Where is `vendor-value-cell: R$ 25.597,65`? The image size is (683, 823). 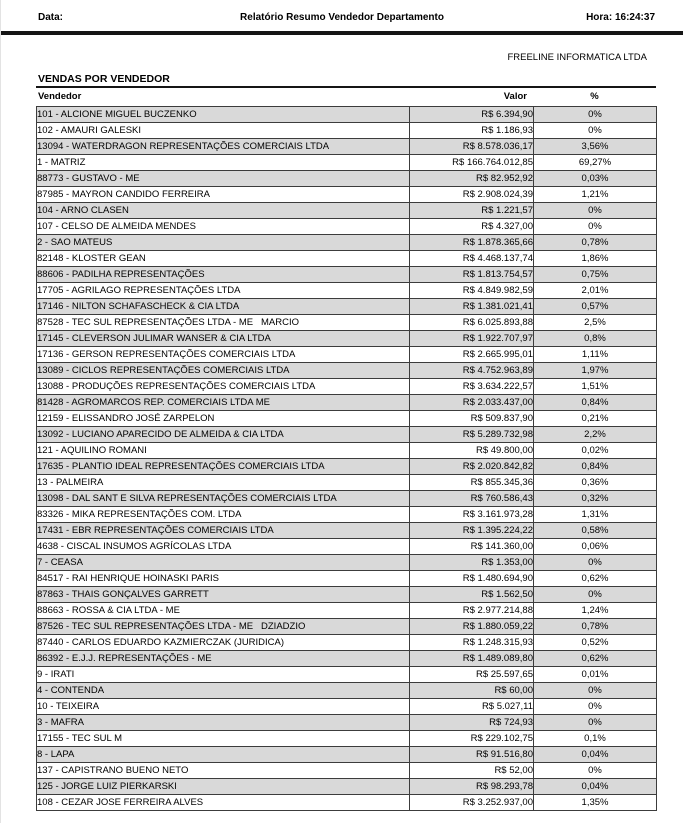 vendor-value-cell: R$ 25.597,65 is located at coordinates (471, 674).